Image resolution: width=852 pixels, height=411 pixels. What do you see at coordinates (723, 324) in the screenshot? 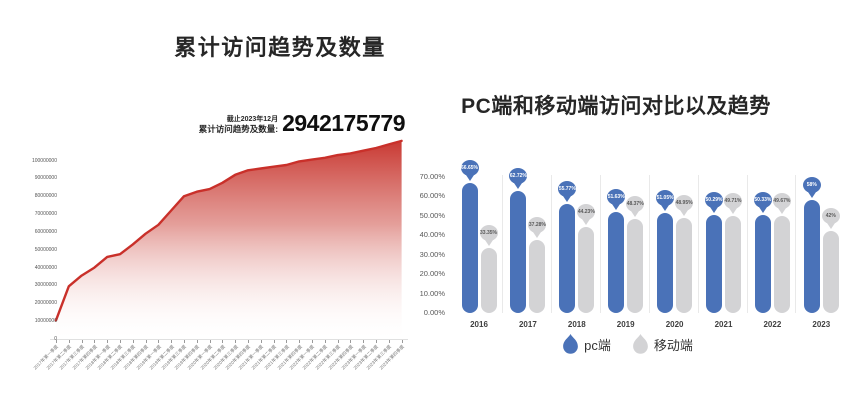
I see `x-axis-label-2021: 2021` at bounding box center [723, 324].